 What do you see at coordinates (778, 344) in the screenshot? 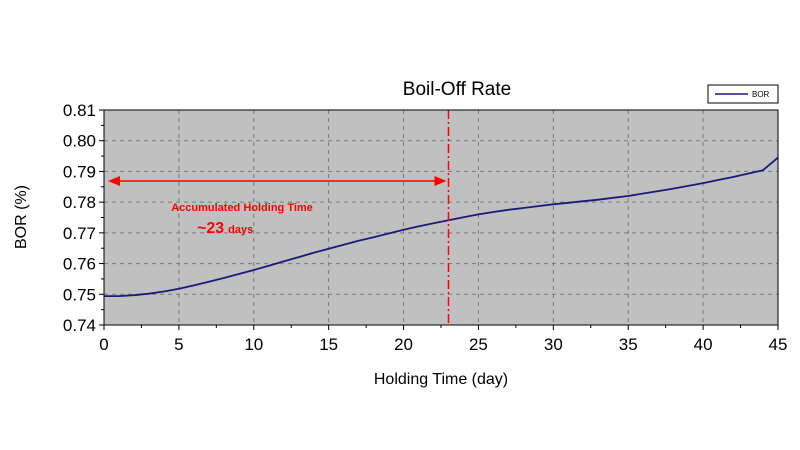
I see `x-tick-label: 45` at bounding box center [778, 344].